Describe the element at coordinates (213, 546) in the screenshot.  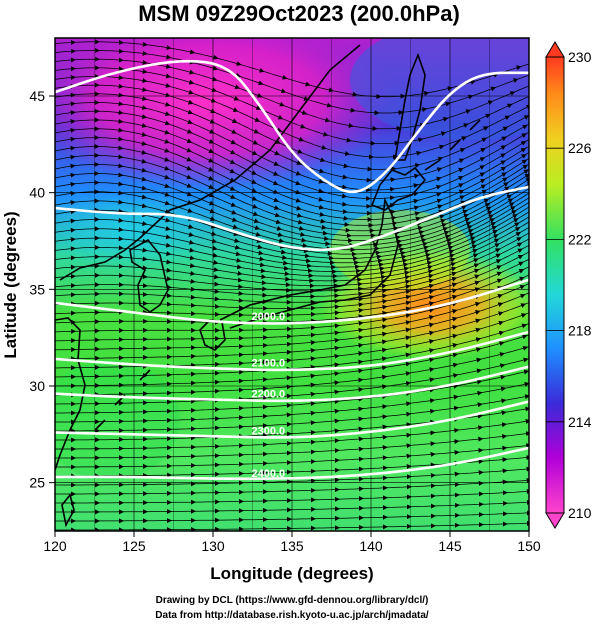
I see `x-tick-label: 130` at that location.